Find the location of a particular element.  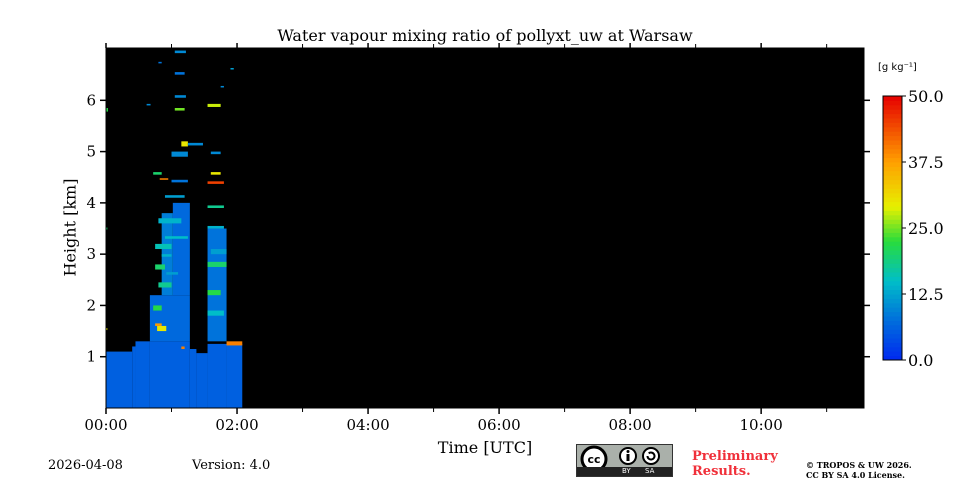

preliminary-notice: Preliminary Results. is located at coordinates (735, 464).